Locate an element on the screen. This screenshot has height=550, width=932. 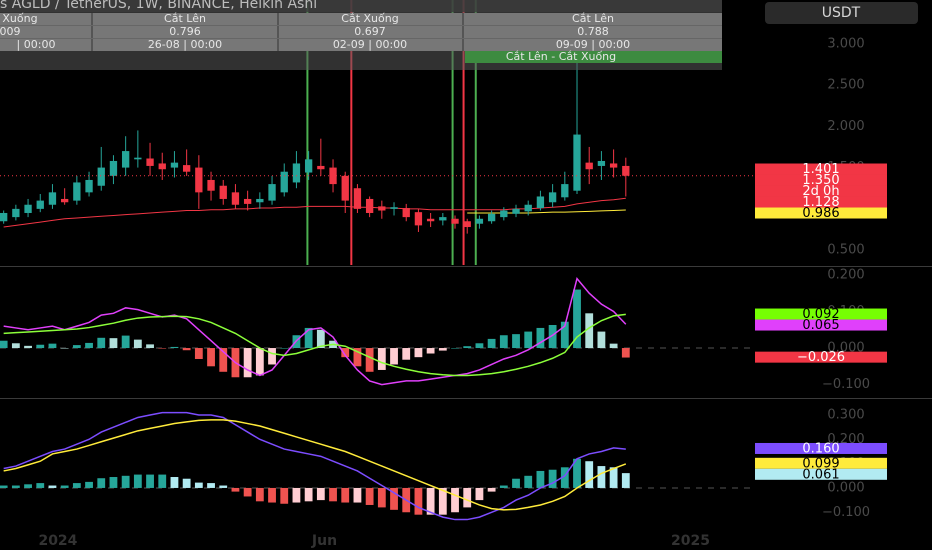
value-label: −0.026 is located at coordinates (821, 357).